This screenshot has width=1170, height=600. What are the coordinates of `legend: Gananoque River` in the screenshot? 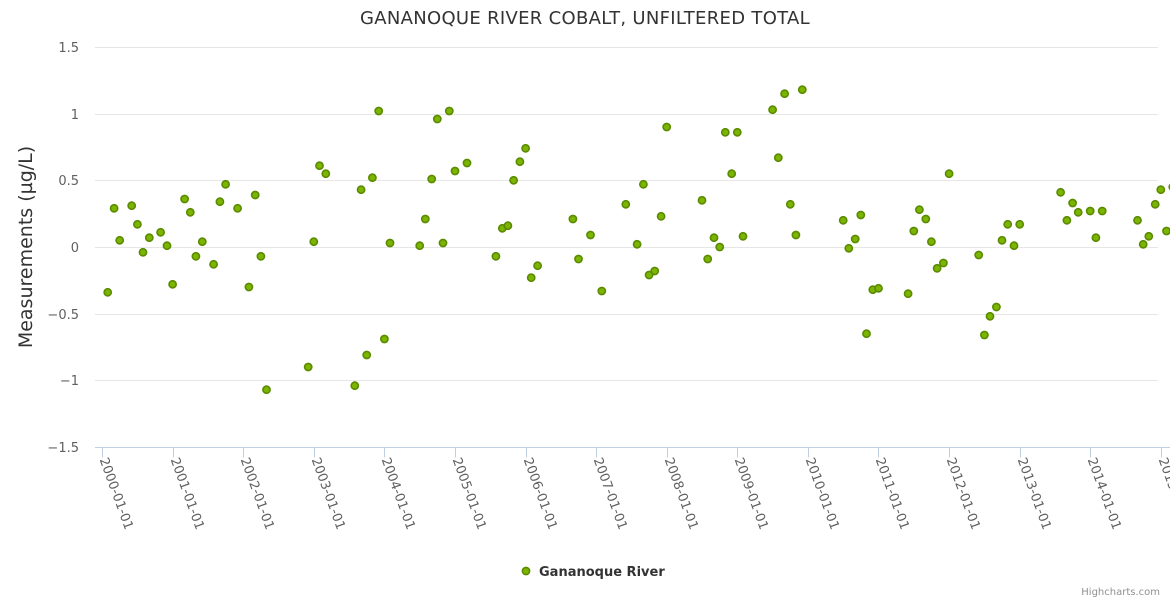 It's located at (593, 572).